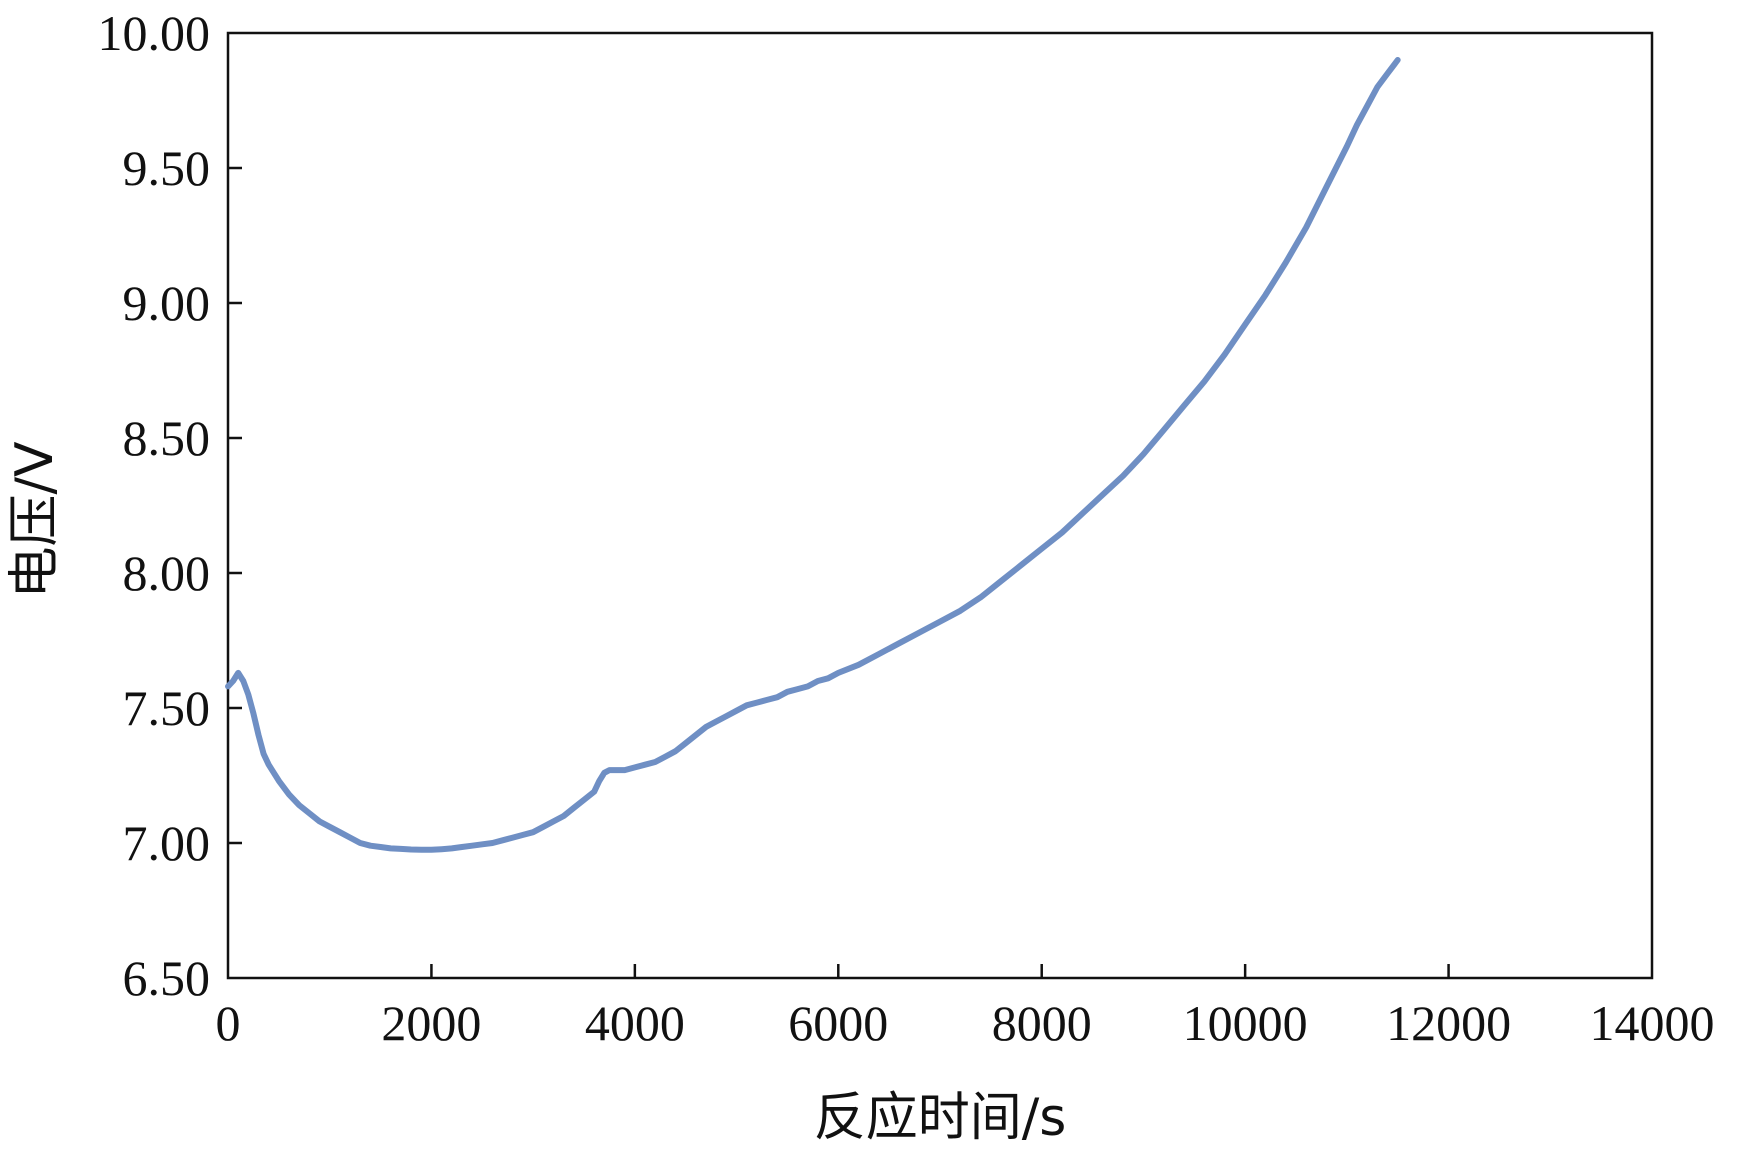 The width and height of the screenshot is (1737, 1152). I want to click on y-tick-label: 8.00, so click(167, 573).